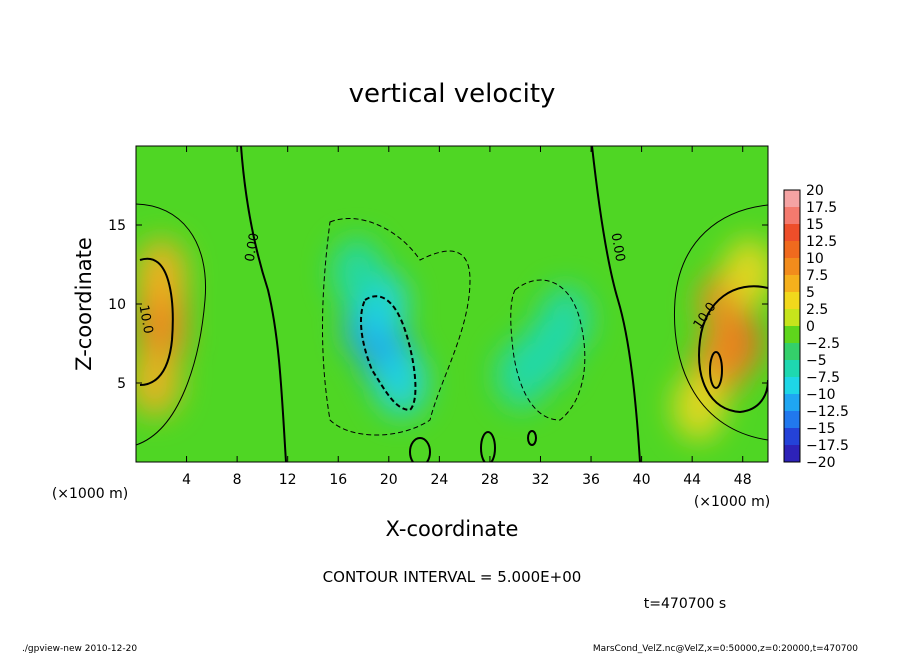 The height and width of the screenshot is (654, 904). Describe the element at coordinates (815, 225) in the screenshot. I see `colorbar-label: 15` at that location.